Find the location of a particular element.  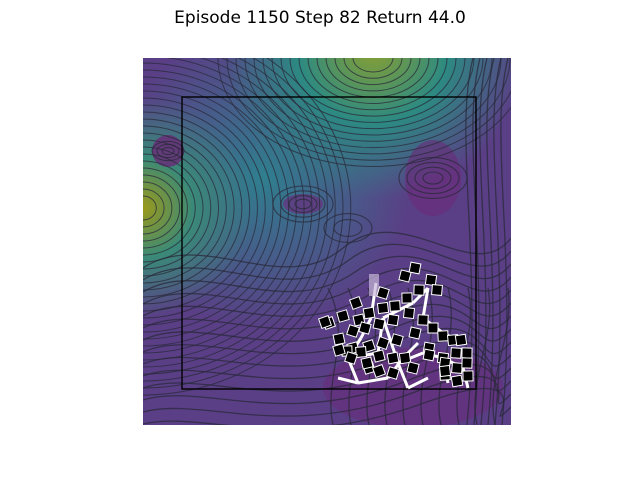

robot-body is located at coordinates (396, 325).